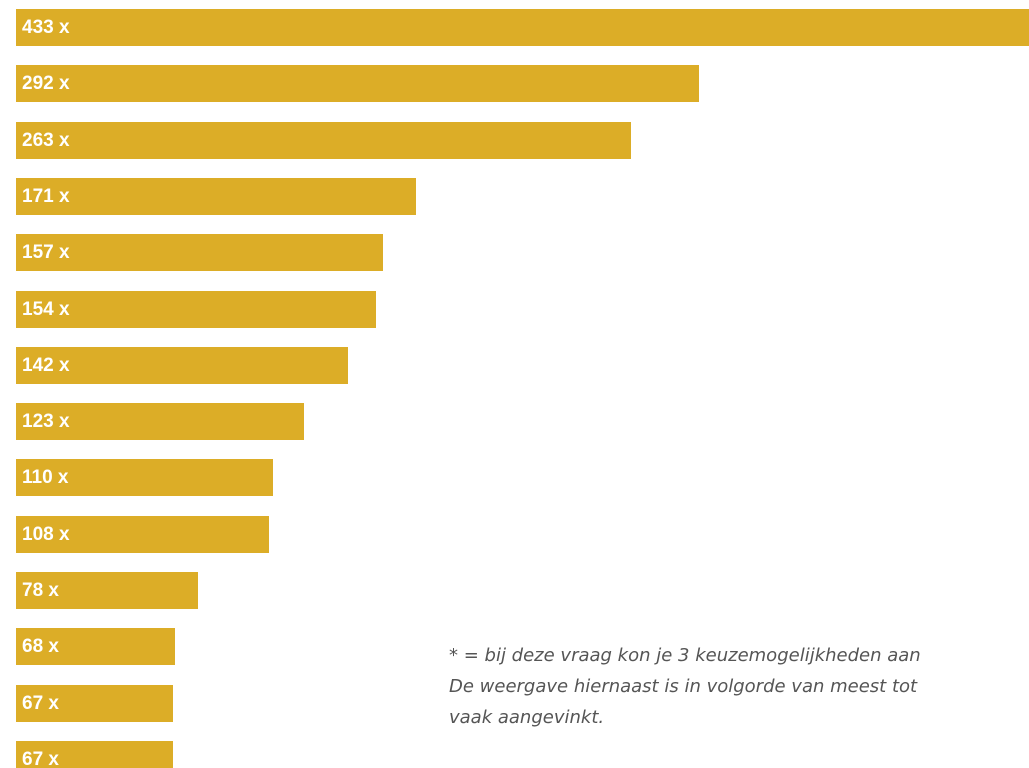  What do you see at coordinates (46, 83) in the screenshot?
I see `bar-label-2: 292 x` at bounding box center [46, 83].